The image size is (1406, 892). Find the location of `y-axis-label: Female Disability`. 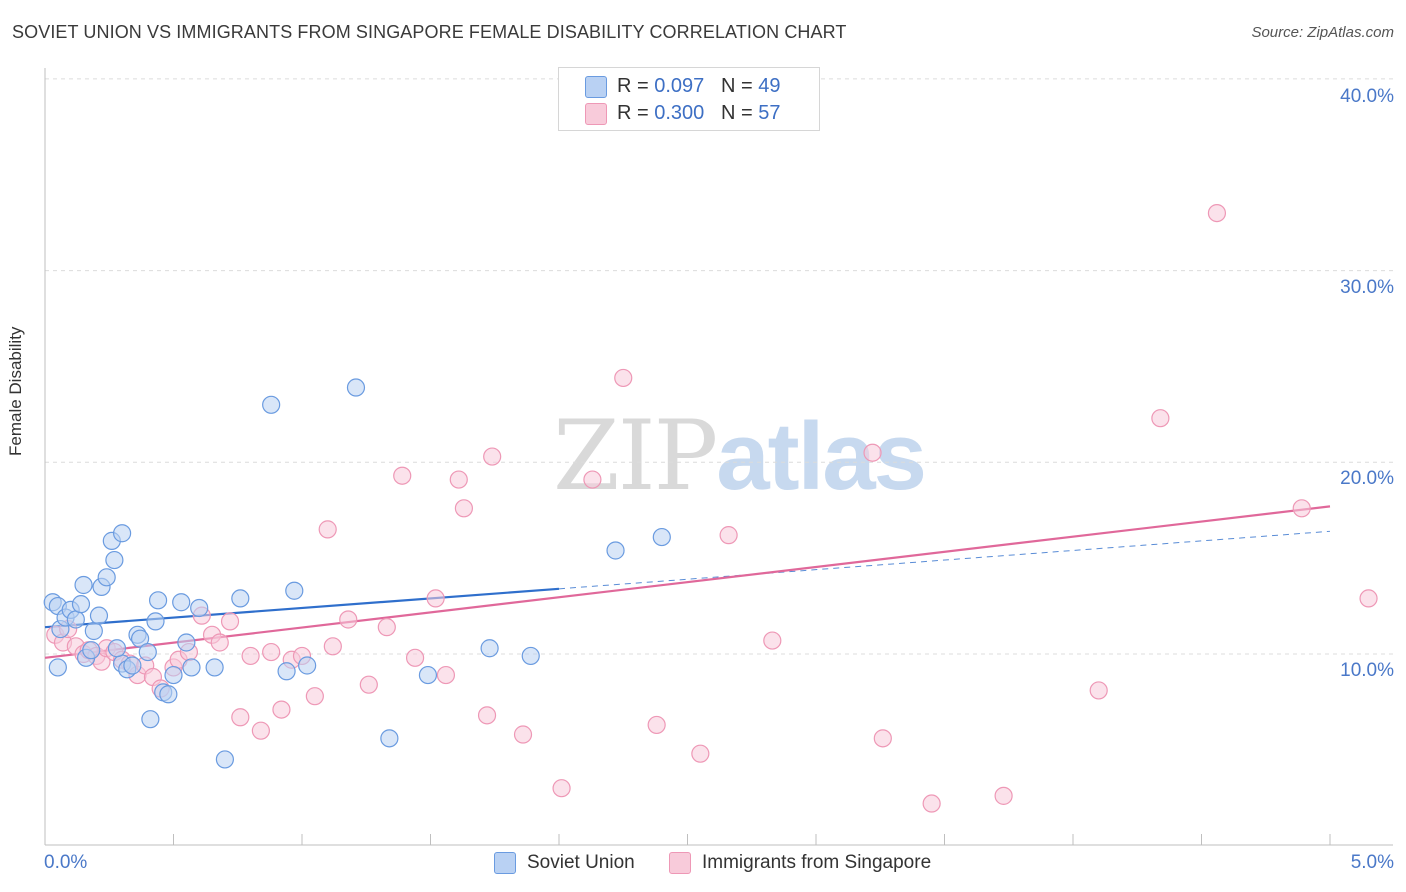

y-axis-label: Female Disability is located at coordinates (15, 391).